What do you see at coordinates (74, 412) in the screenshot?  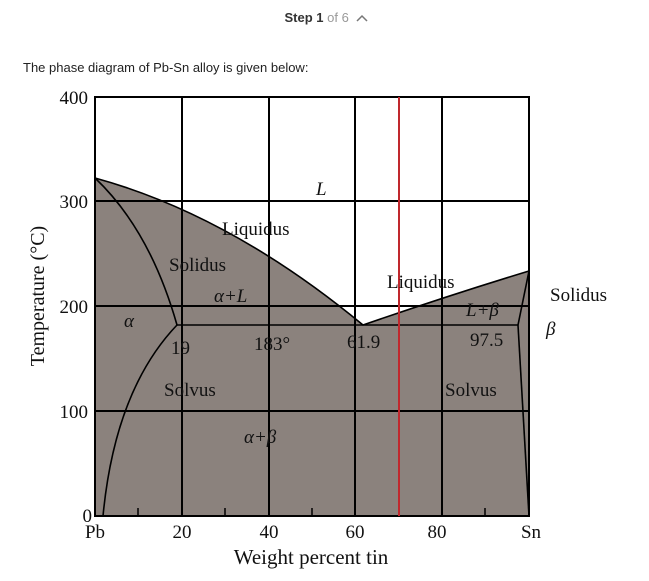 I see `y-tick-label: 100` at bounding box center [74, 412].